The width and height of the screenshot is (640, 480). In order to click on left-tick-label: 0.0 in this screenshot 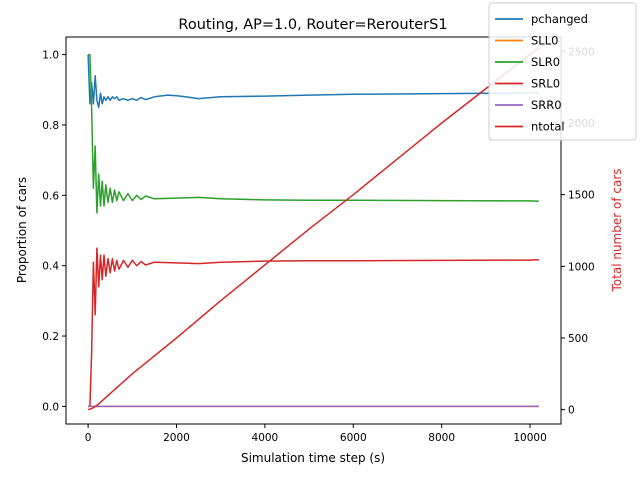, I will do `click(50, 407)`.